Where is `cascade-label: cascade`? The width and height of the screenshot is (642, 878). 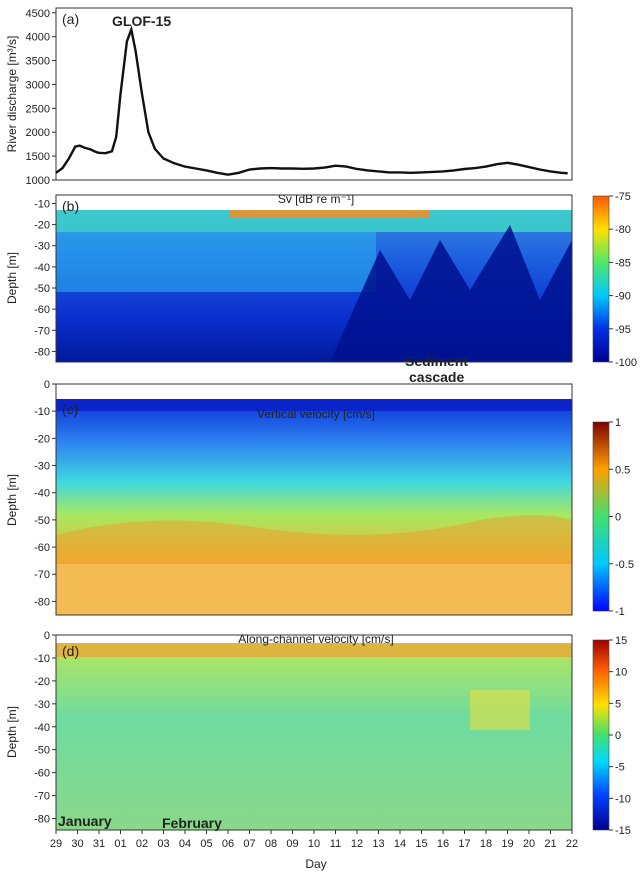 cascade-label: cascade is located at coordinates (436, 377).